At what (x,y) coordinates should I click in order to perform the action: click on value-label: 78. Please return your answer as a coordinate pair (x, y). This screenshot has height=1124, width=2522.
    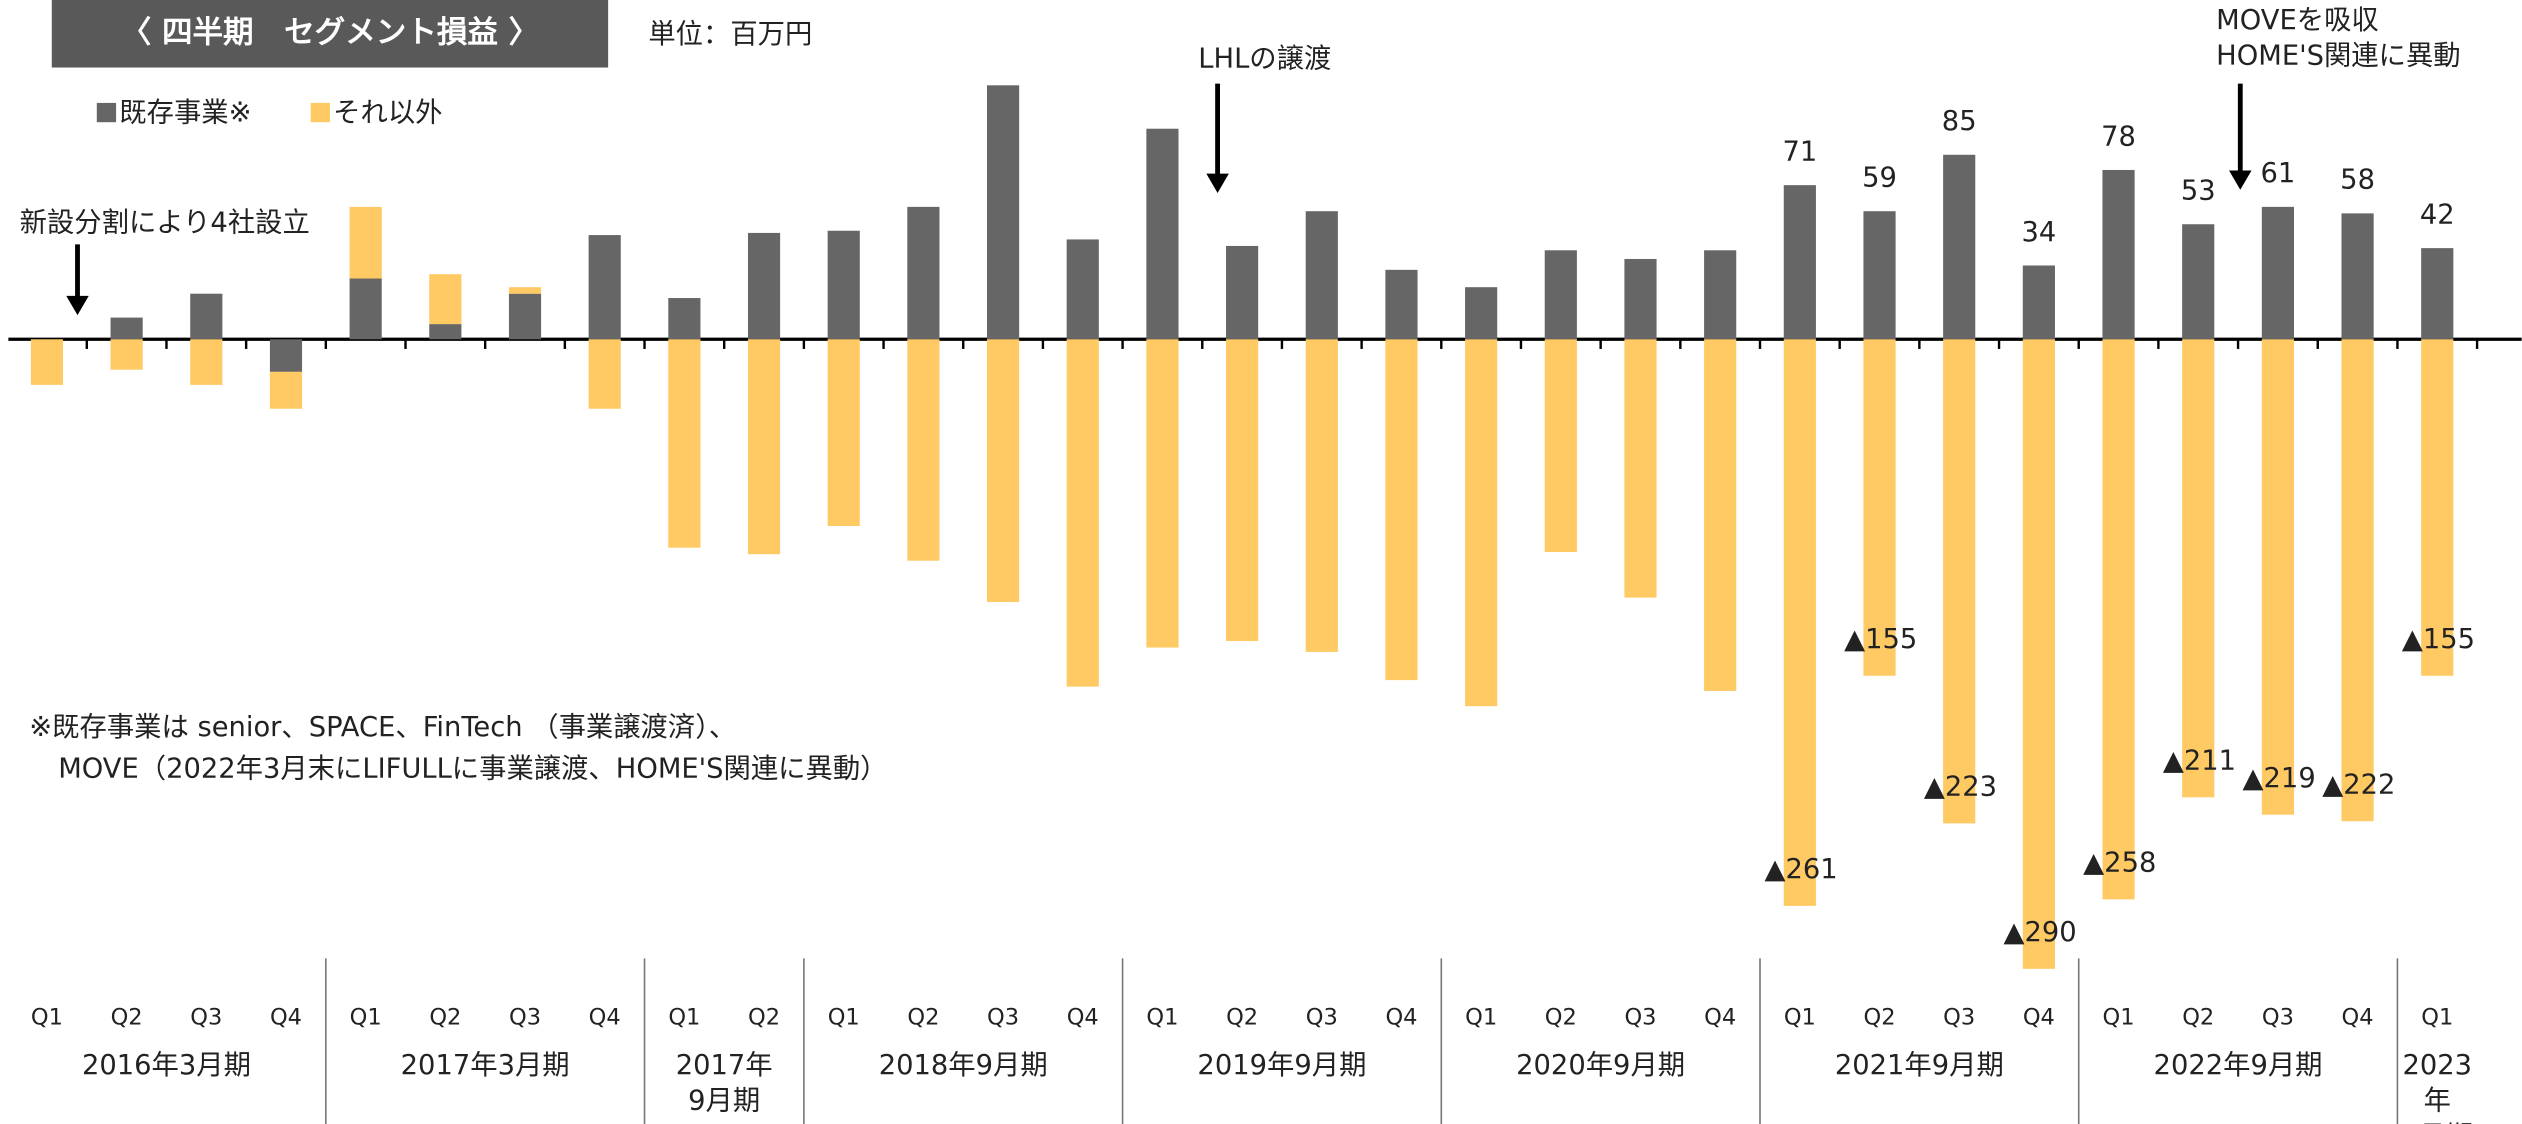
    Looking at the image, I should click on (2118, 136).